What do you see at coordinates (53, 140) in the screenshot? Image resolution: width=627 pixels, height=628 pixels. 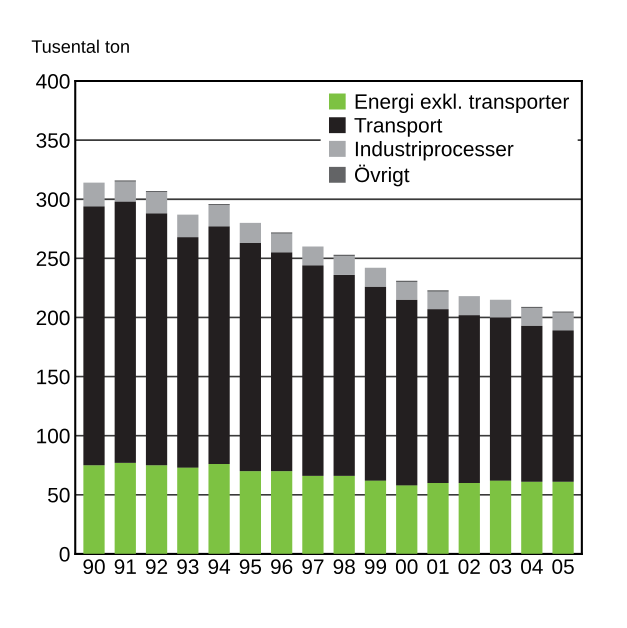 I see `y-tick-label: 350` at bounding box center [53, 140].